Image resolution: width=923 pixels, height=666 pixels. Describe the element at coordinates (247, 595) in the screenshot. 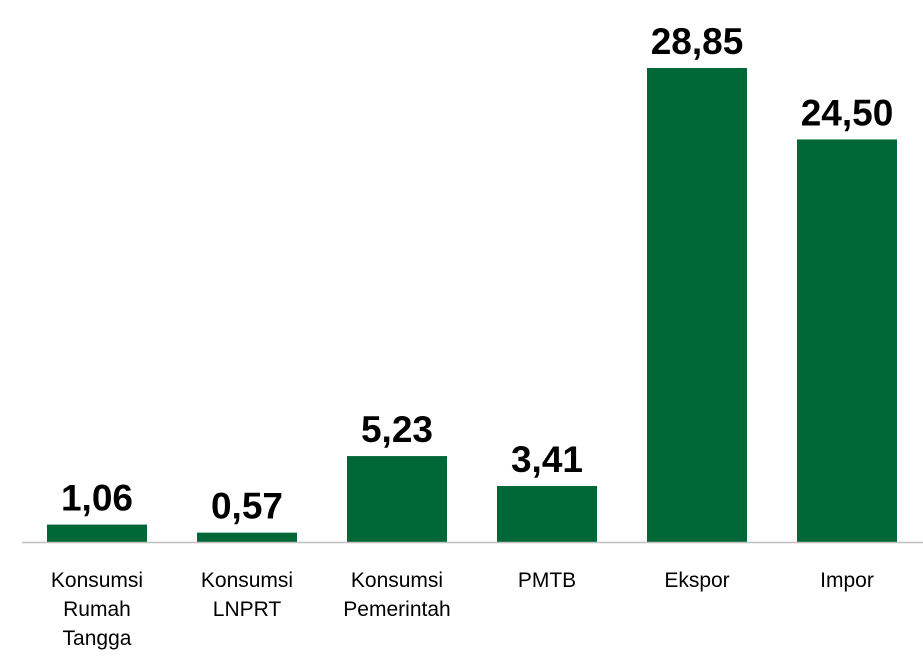

I see `x-tick-label: Konsumsi LNPRT` at that location.